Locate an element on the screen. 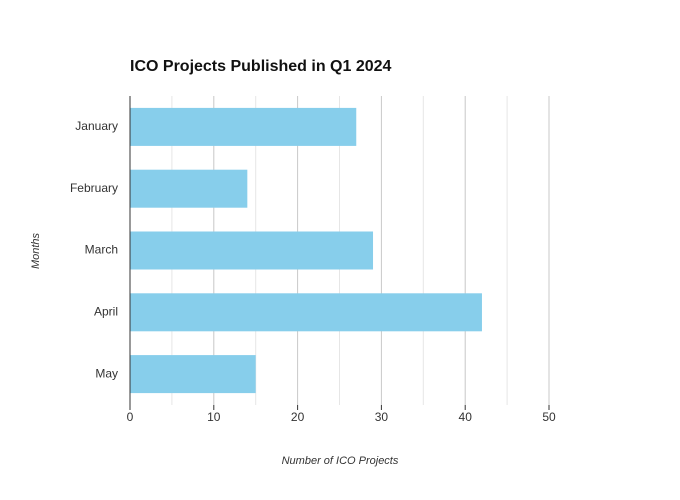 The height and width of the screenshot is (500, 680). x-tick-label: 50 is located at coordinates (549, 417).